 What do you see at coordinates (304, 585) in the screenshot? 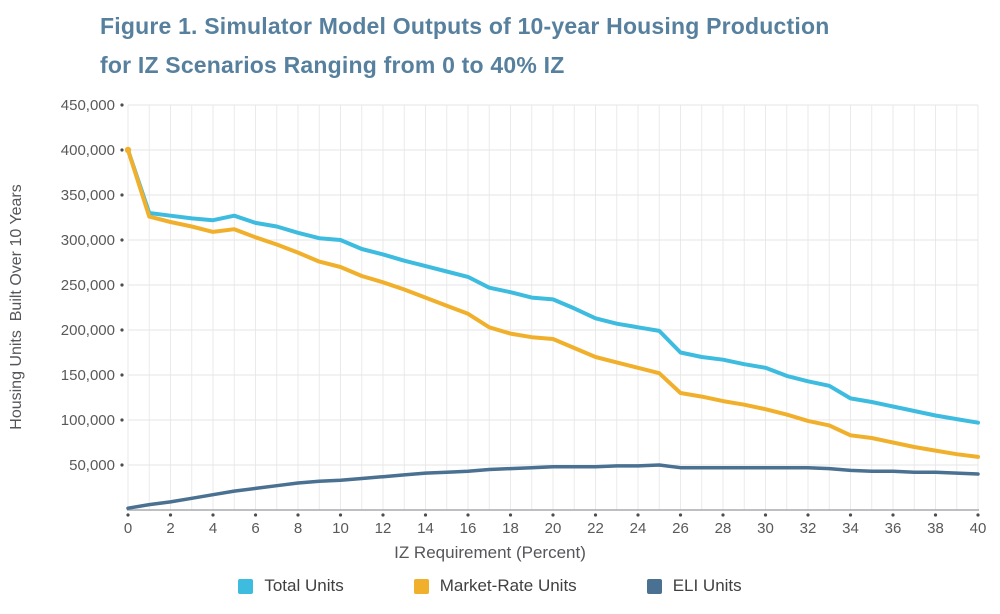
I see `legend-label: Total Units` at bounding box center [304, 585].